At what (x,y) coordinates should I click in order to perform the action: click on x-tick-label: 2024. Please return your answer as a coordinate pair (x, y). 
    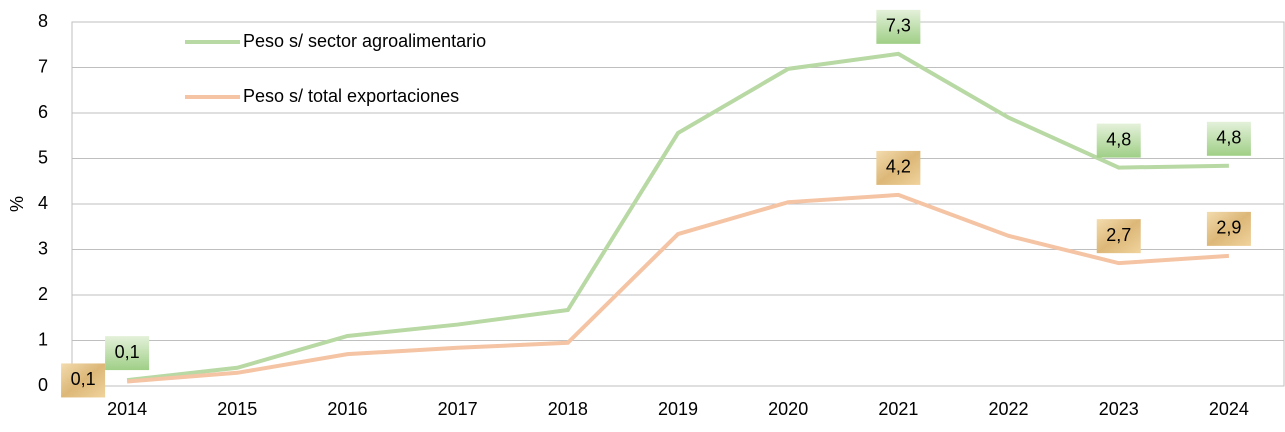
    Looking at the image, I should click on (1229, 409).